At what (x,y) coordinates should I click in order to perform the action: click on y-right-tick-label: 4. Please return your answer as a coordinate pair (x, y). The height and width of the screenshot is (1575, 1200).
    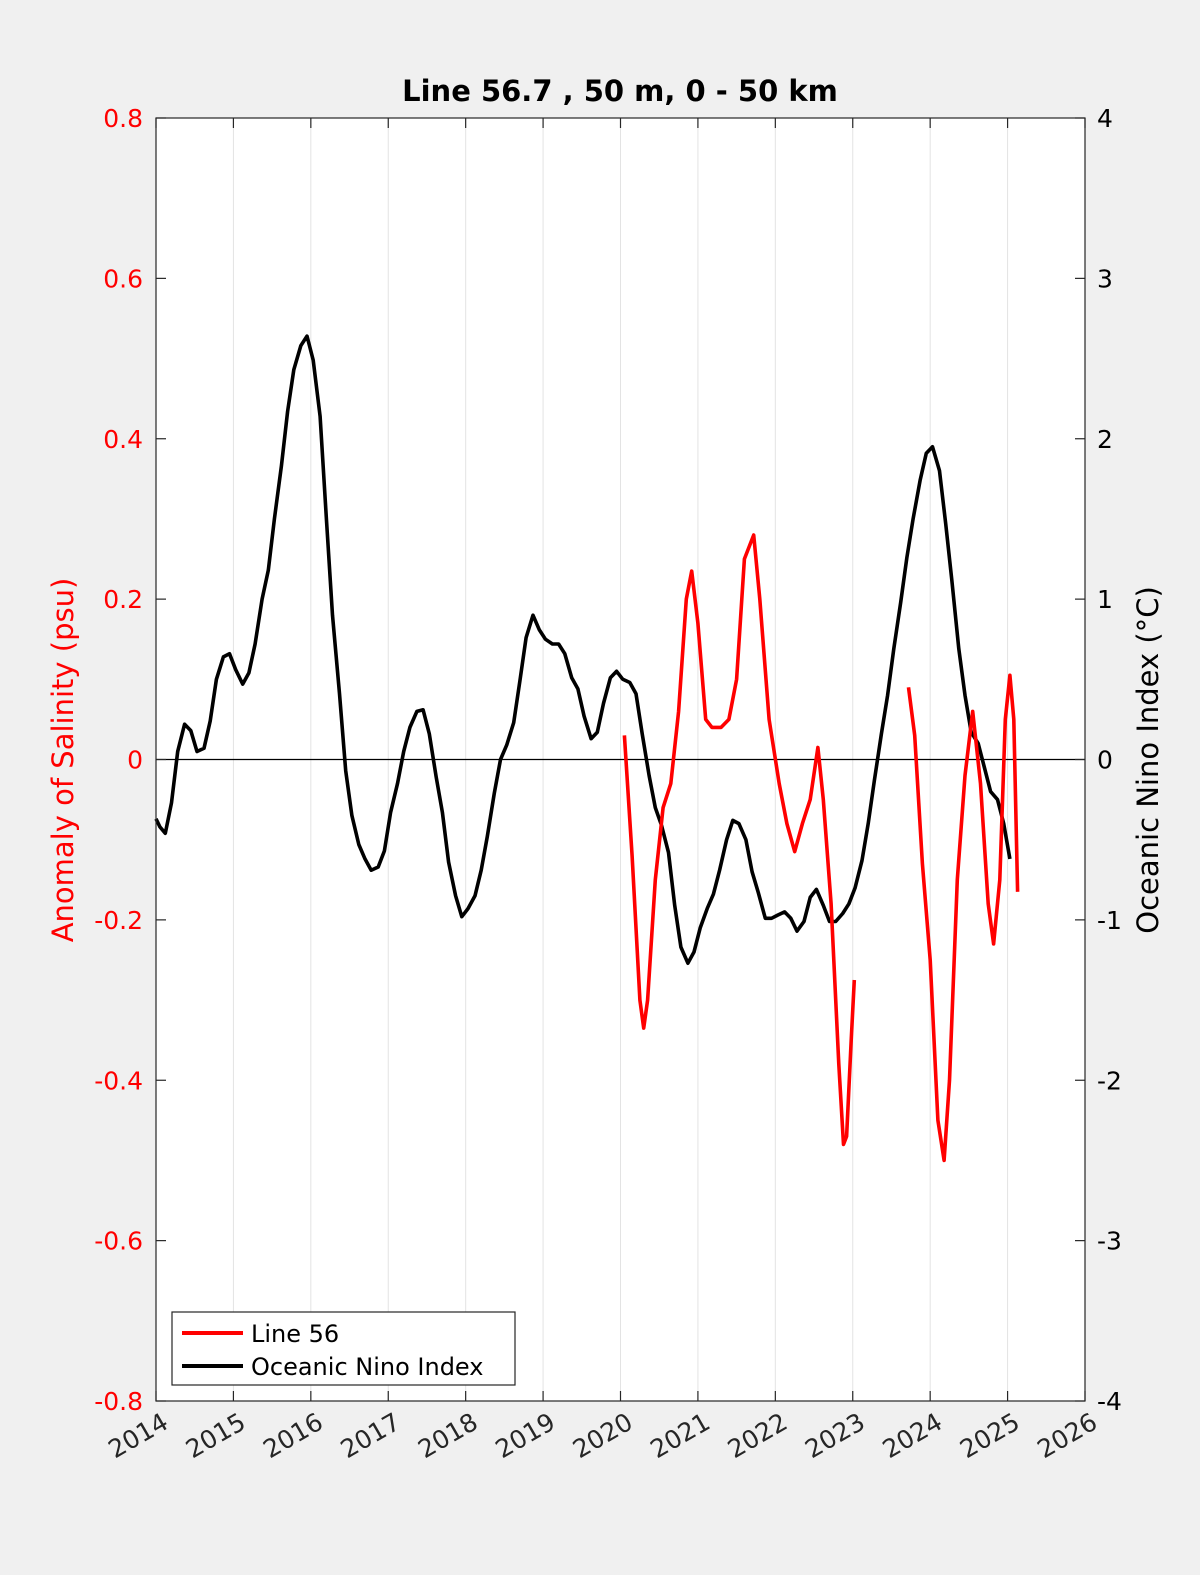
    Looking at the image, I should click on (1105, 118).